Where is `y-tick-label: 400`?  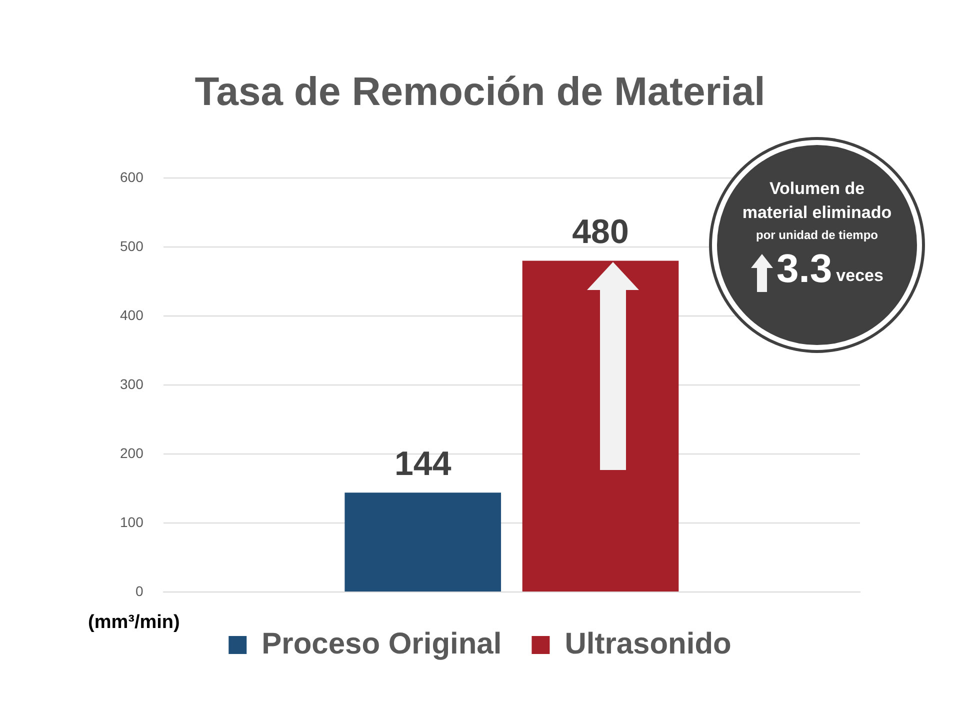 y-tick-label: 400 is located at coordinates (132, 314).